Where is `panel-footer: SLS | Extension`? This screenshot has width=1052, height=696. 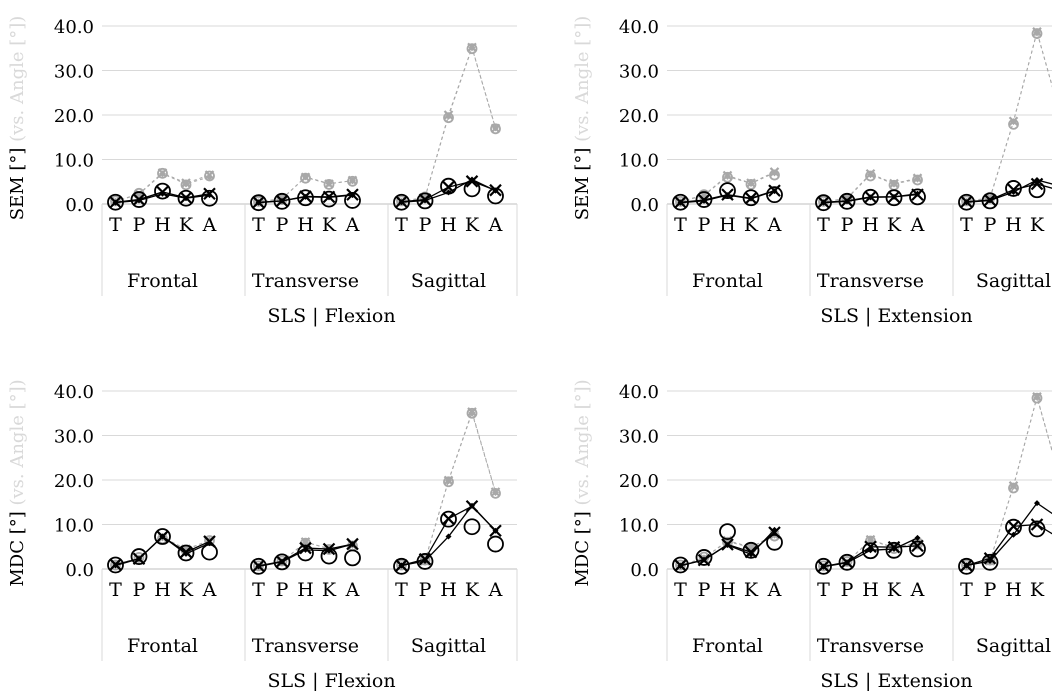
panel-footer: SLS | Extension is located at coordinates (896, 316).